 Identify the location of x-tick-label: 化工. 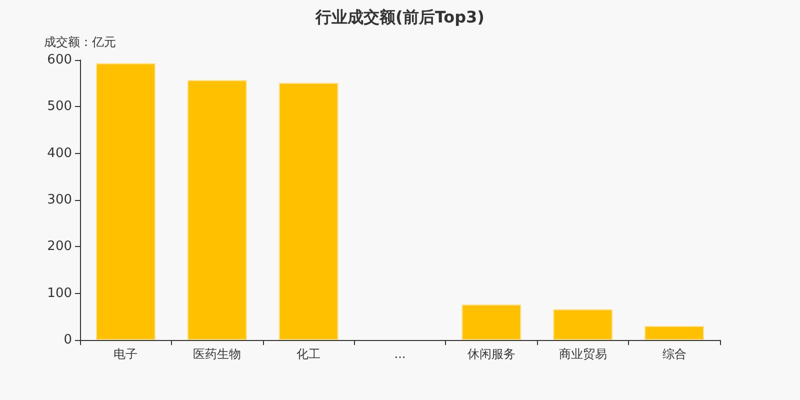
(308, 354).